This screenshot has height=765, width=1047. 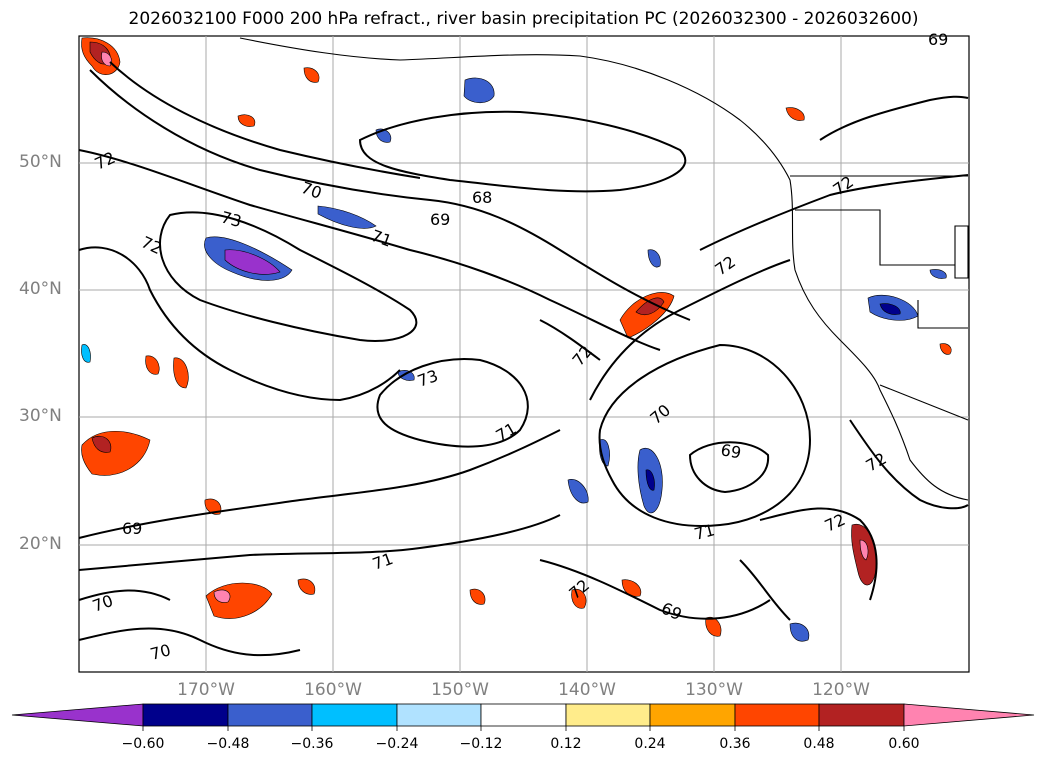 What do you see at coordinates (704, 532) in the screenshot?
I see `contour-label: 71` at bounding box center [704, 532].